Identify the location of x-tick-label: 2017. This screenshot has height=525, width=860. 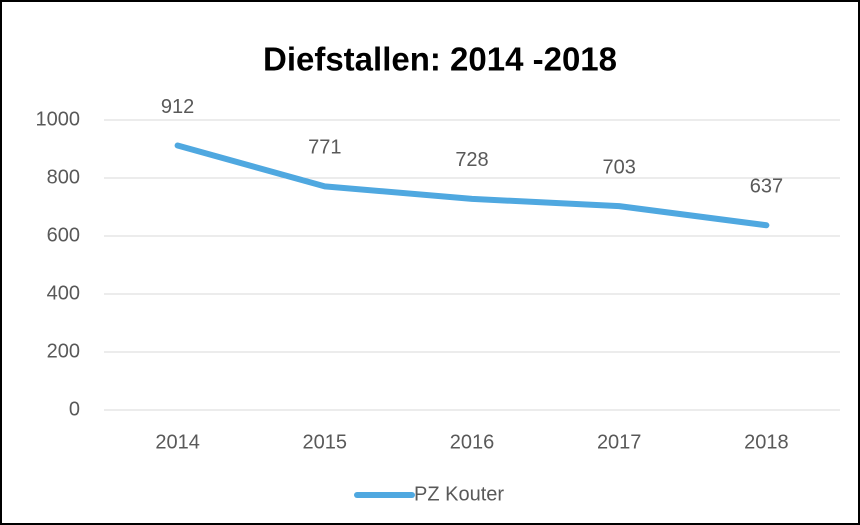
(619, 442).